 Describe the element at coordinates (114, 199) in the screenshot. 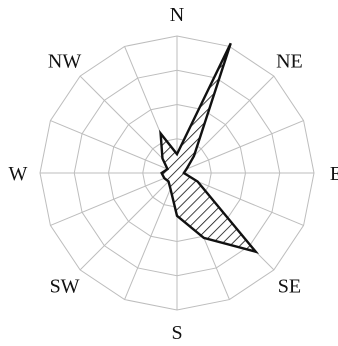

I see `grid-spoke-wsw` at that location.